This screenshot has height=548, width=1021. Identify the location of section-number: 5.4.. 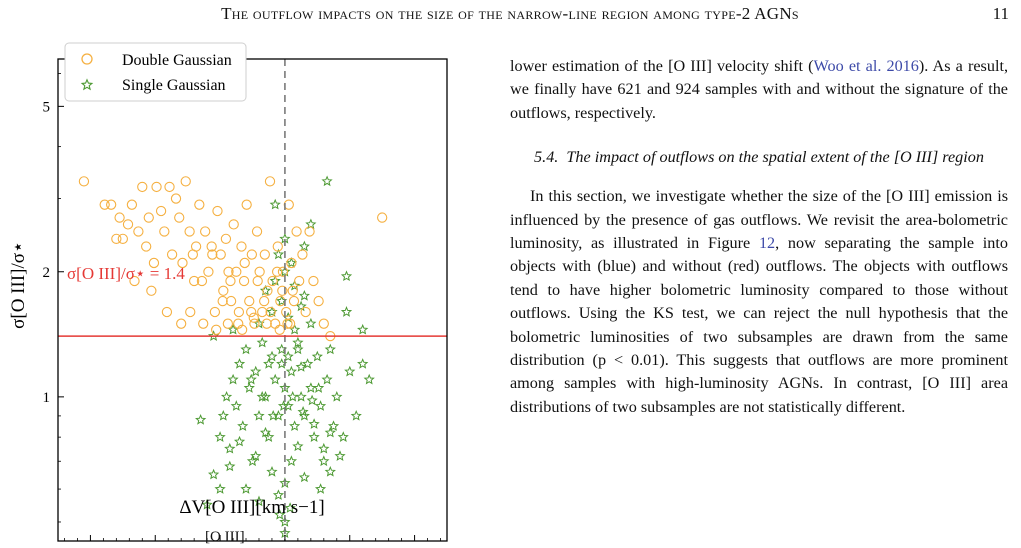
(546, 157).